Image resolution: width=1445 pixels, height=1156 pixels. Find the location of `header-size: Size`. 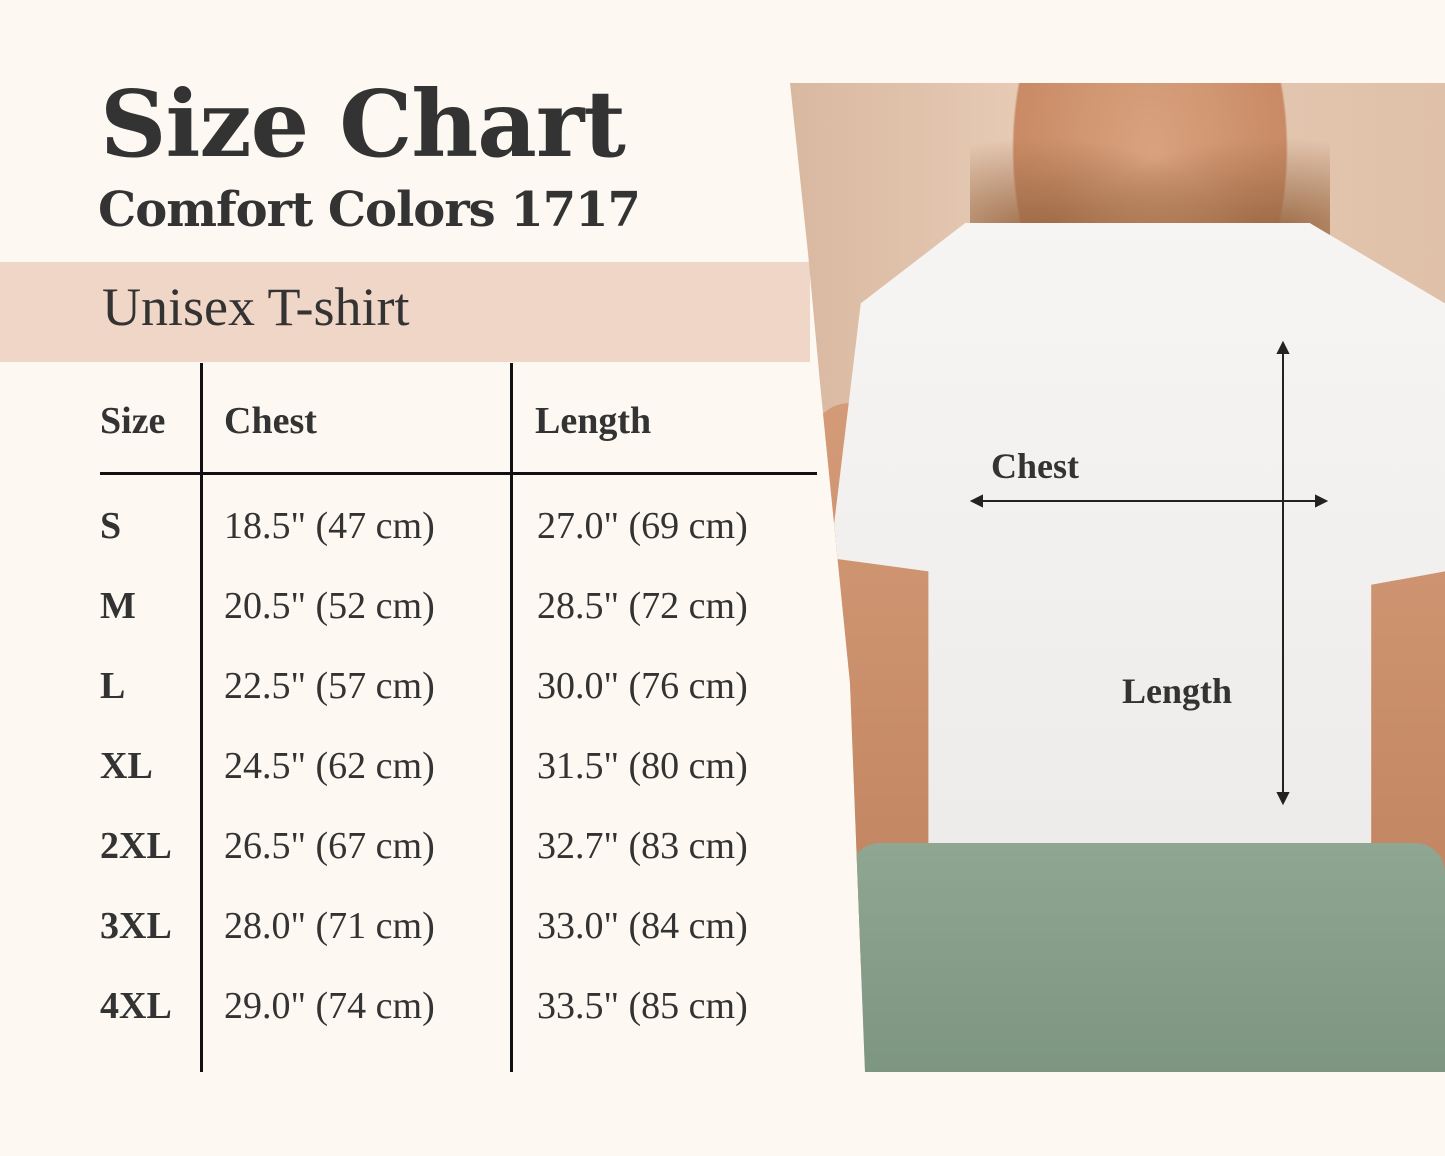

header-size: Size is located at coordinates (133, 421).